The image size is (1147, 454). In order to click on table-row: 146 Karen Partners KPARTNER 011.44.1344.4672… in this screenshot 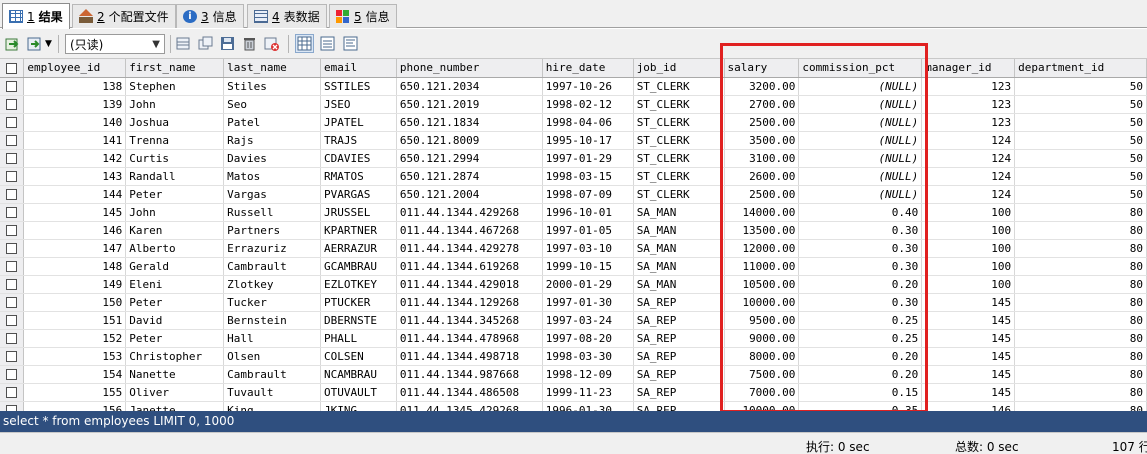, I will do `click(573, 230)`.